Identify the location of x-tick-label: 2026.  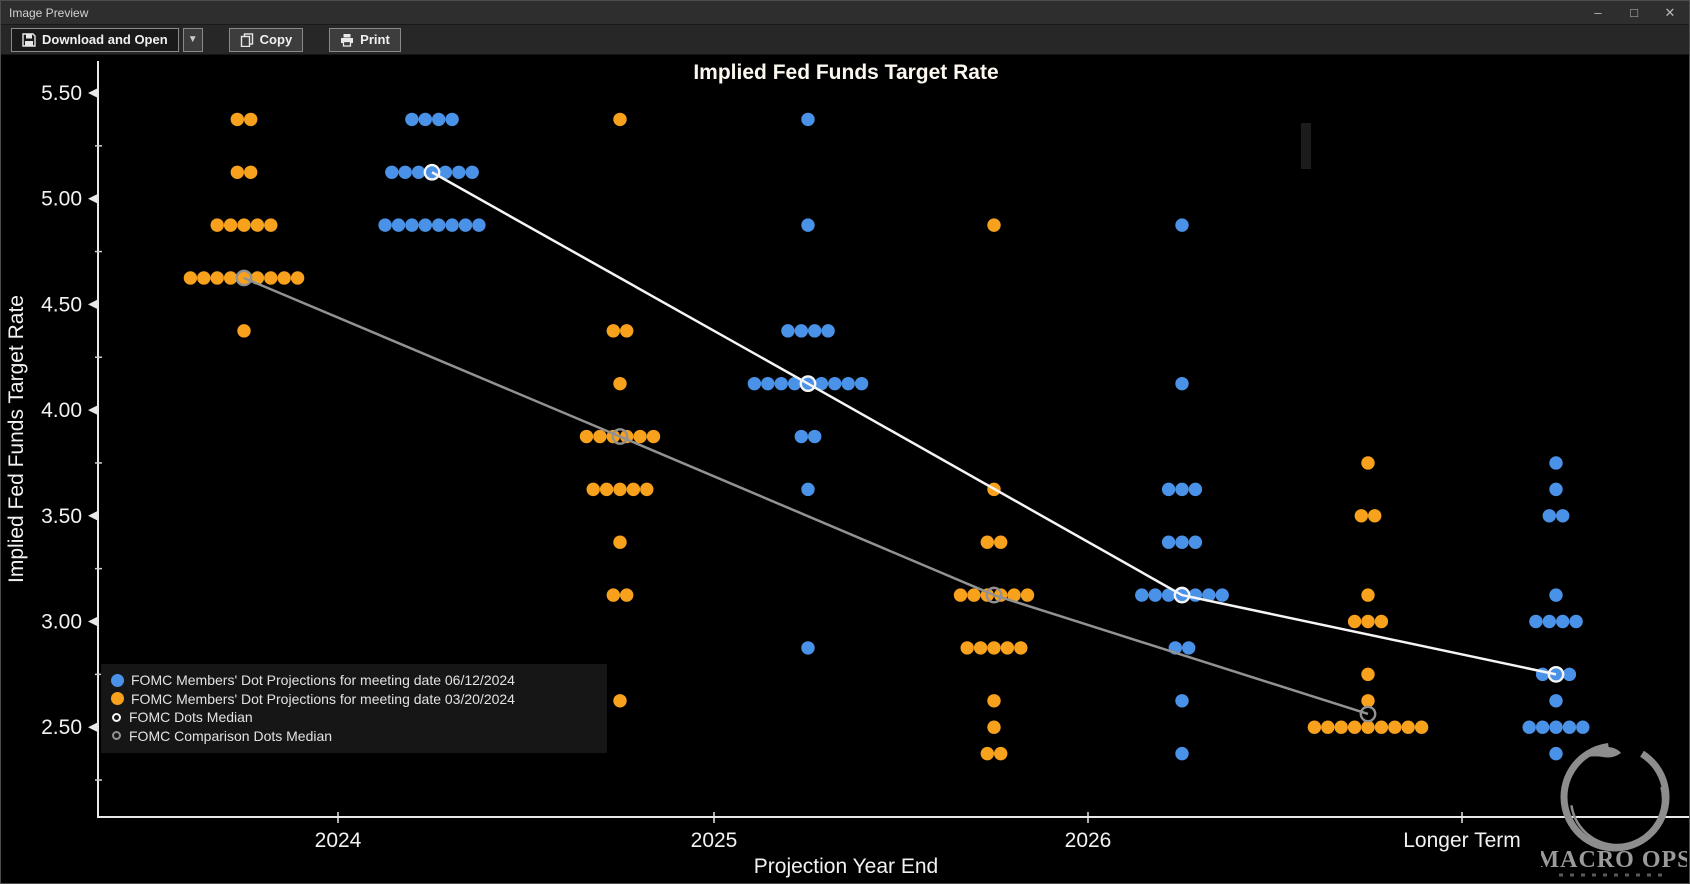
(1088, 840).